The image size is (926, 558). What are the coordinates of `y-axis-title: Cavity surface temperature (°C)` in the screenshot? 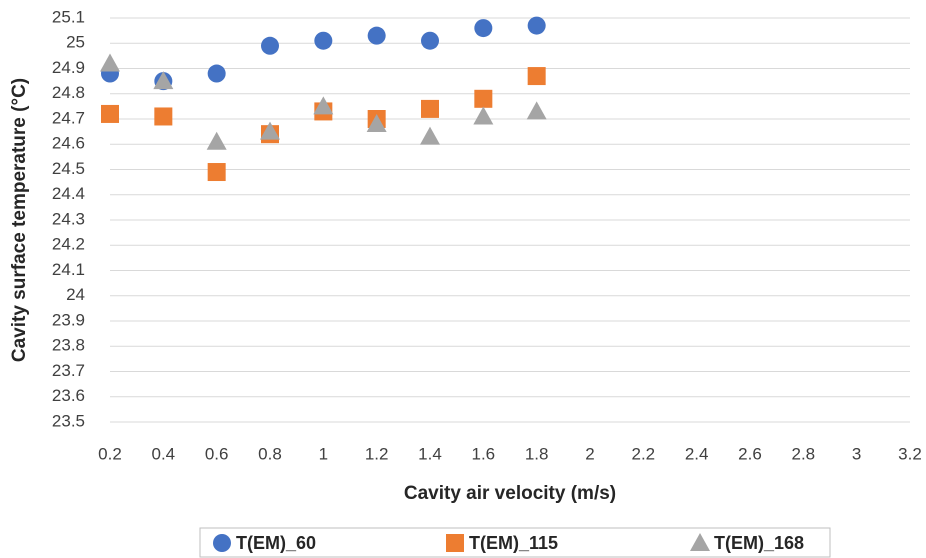 It's located at (19, 220).